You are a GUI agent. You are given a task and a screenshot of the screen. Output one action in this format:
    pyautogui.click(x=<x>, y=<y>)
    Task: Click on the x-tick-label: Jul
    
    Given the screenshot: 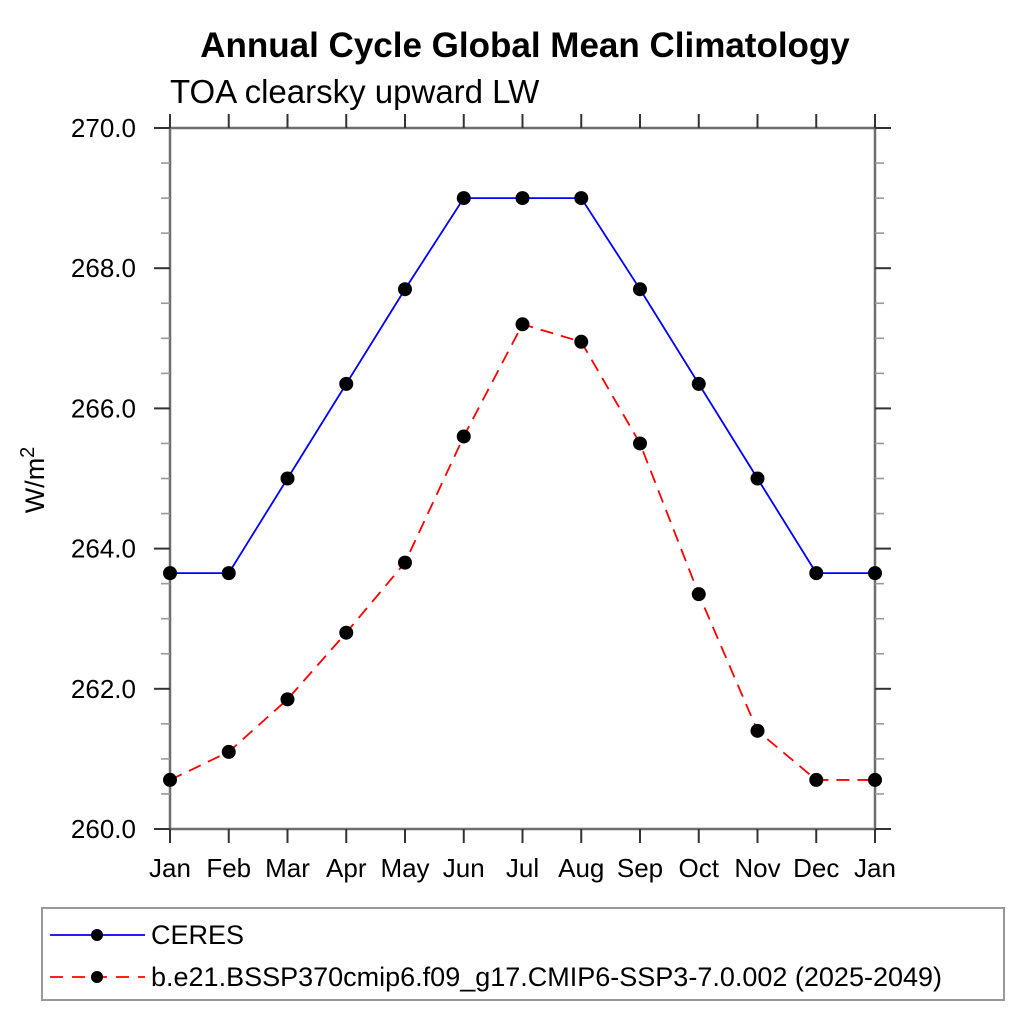 What is the action you would take?
    pyautogui.click(x=522, y=868)
    